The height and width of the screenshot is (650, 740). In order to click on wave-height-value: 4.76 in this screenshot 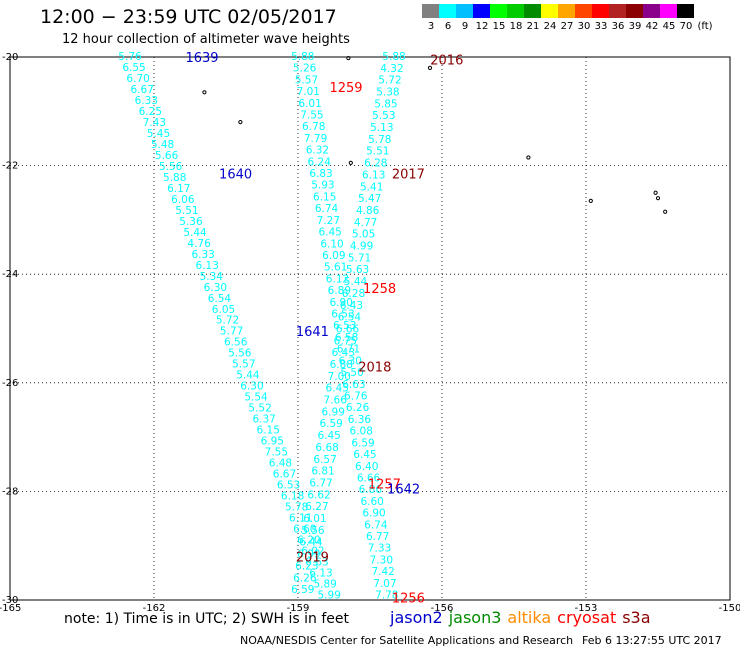, I will do `click(199, 244)`.